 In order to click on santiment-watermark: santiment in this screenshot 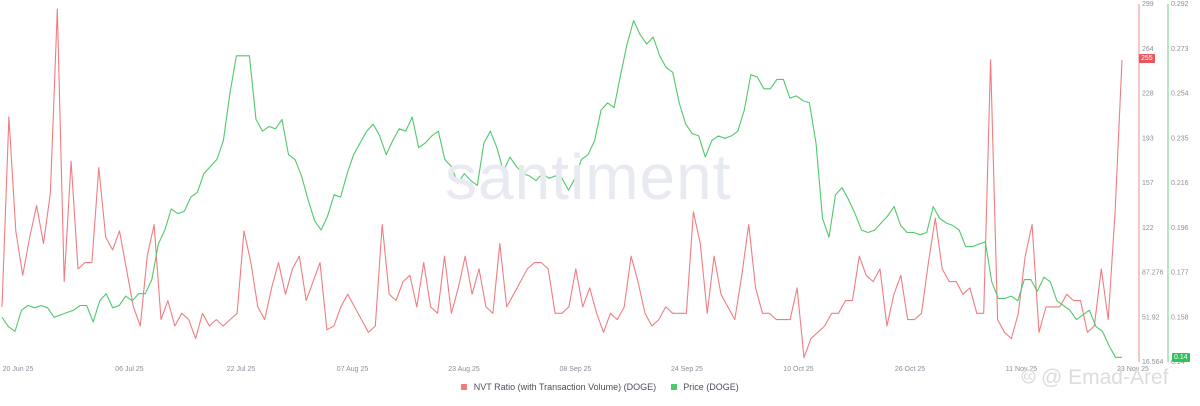, I will do `click(588, 177)`.